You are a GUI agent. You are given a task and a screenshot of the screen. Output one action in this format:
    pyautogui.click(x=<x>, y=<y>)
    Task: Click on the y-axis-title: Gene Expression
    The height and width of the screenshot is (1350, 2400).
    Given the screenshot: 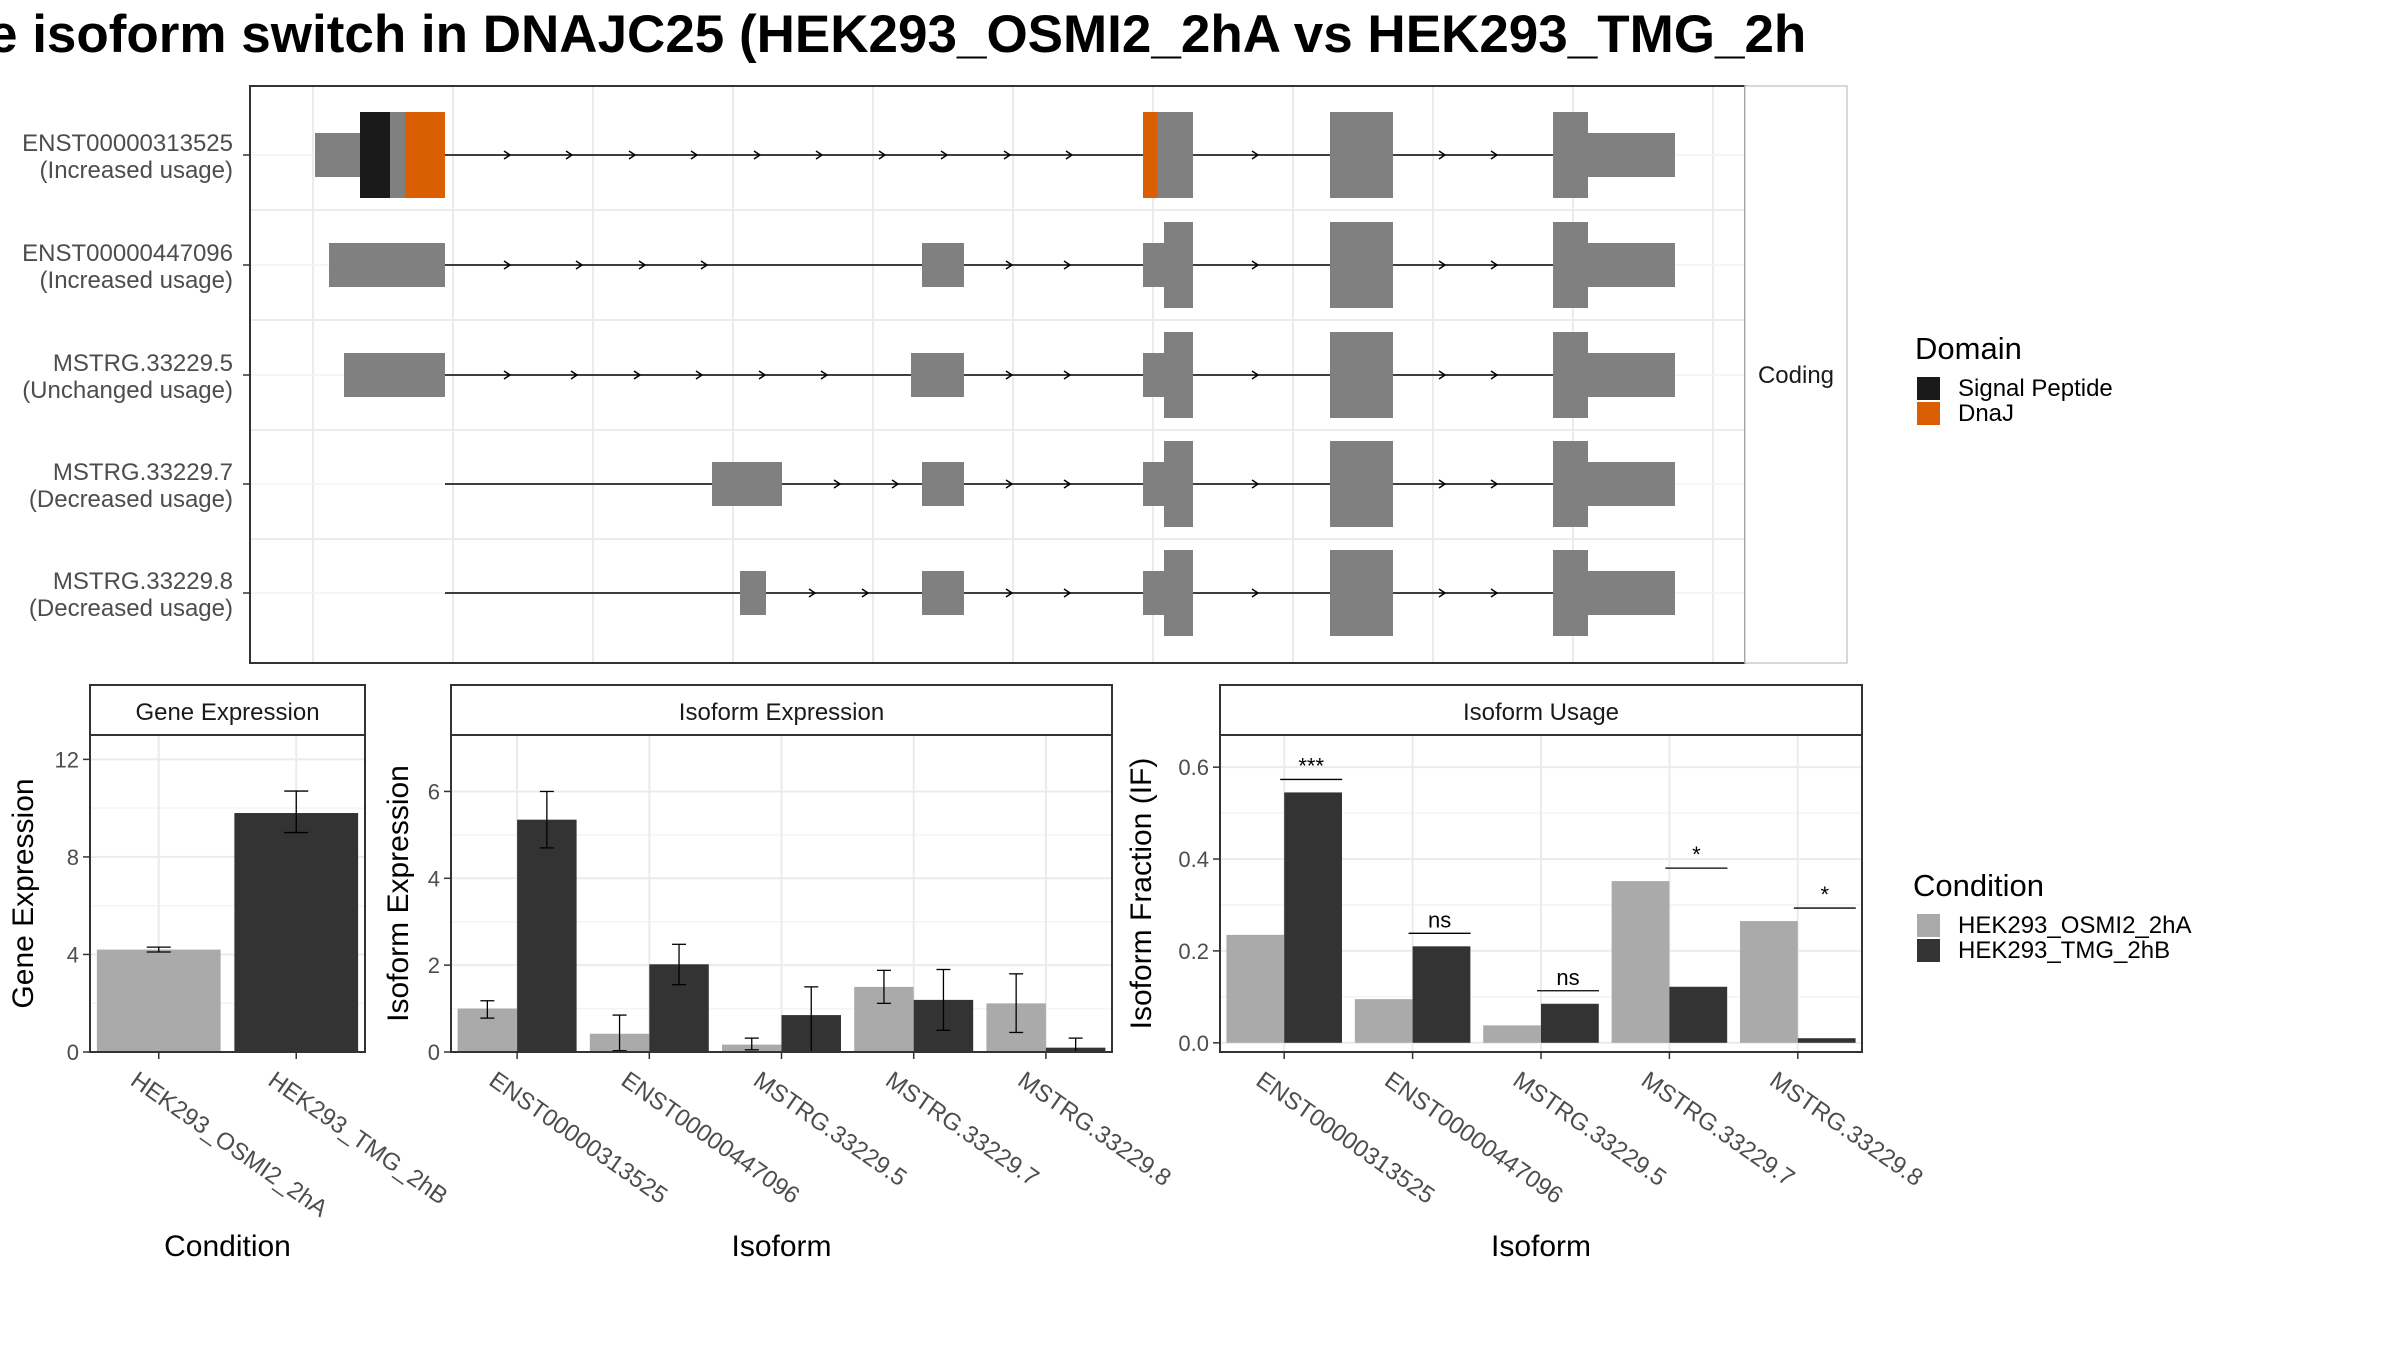 What is the action you would take?
    pyautogui.click(x=23, y=893)
    